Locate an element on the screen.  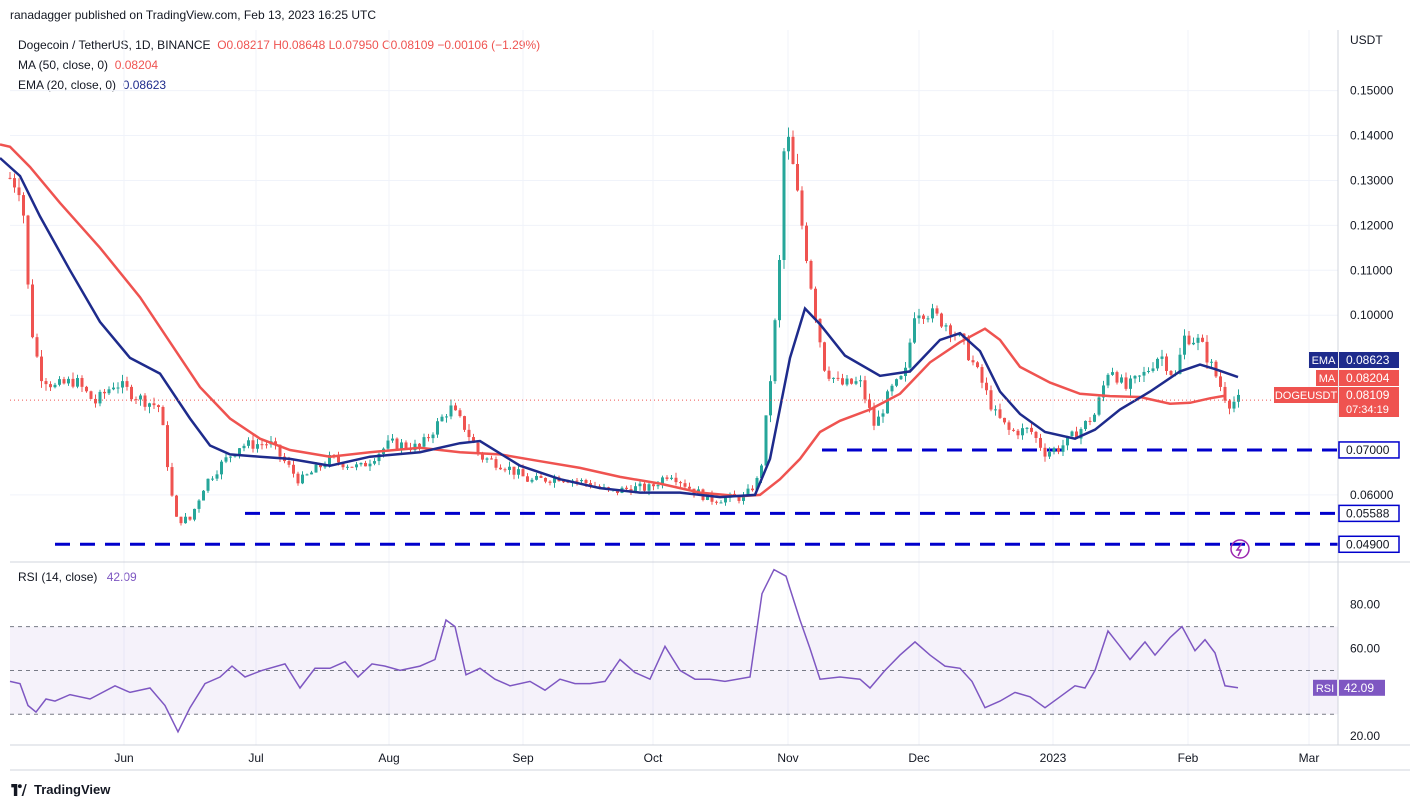
ma-label: MA (50, close, 0) is located at coordinates (63, 65).